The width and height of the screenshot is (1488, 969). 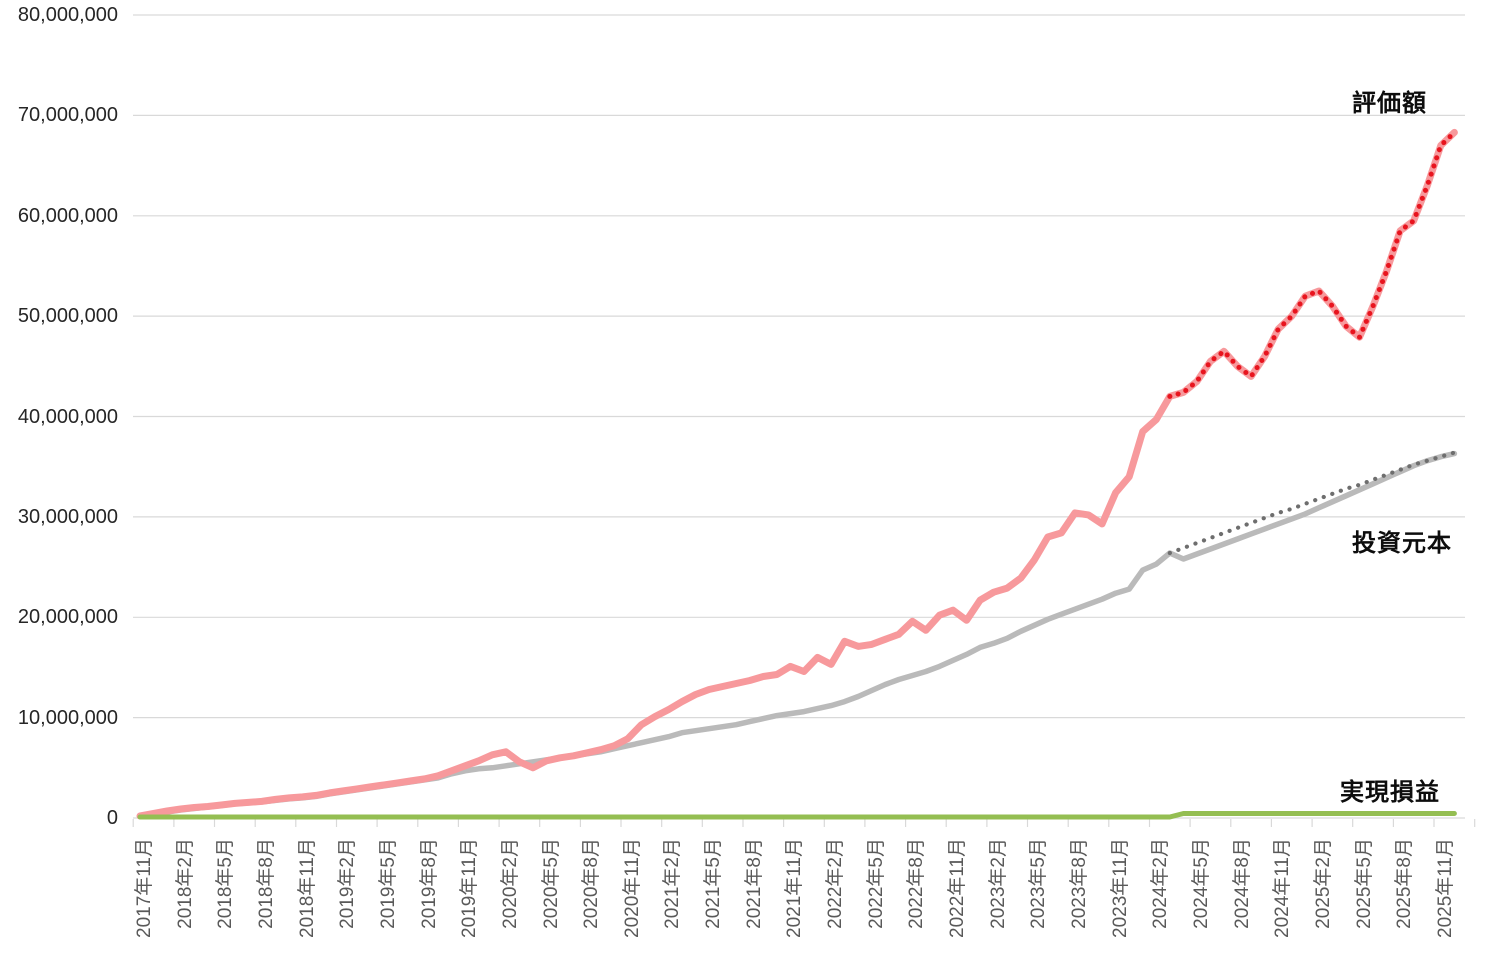 What do you see at coordinates (632, 888) in the screenshot?
I see `x-axis-label: 2020年11月` at bounding box center [632, 888].